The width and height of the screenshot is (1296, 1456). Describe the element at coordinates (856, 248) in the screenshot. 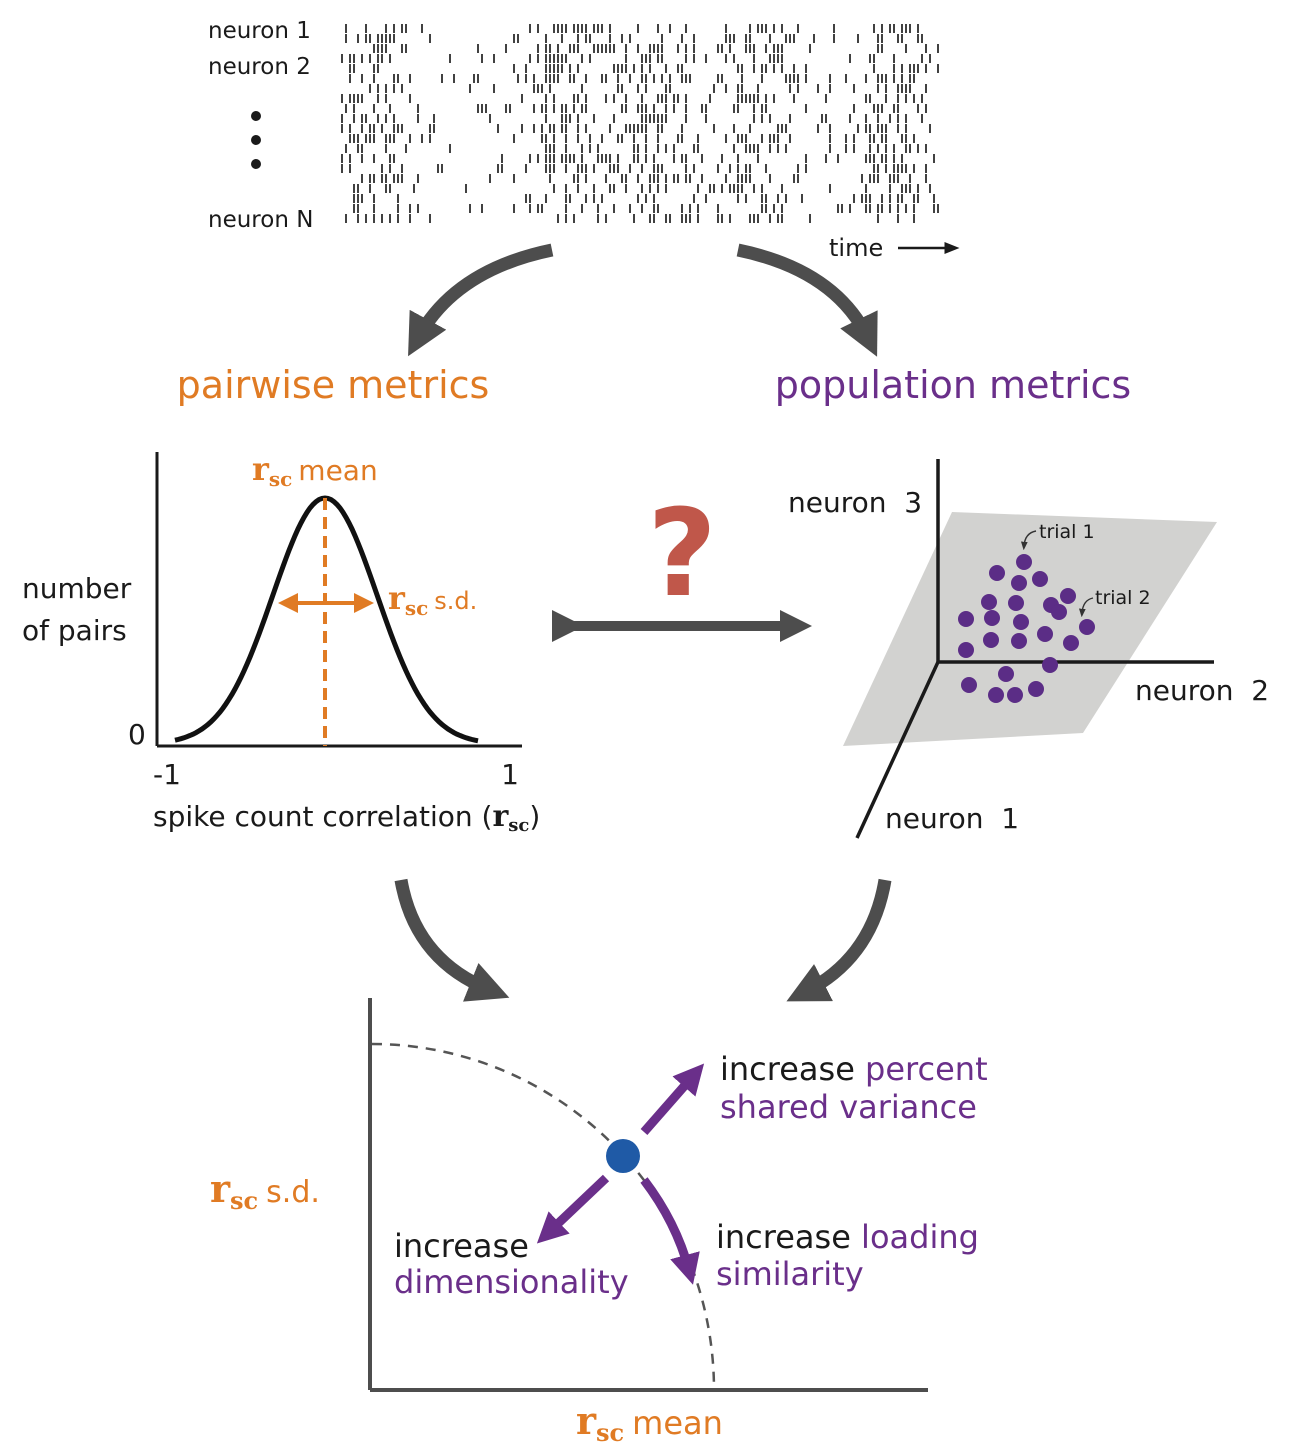

I see `time-label: time` at that location.